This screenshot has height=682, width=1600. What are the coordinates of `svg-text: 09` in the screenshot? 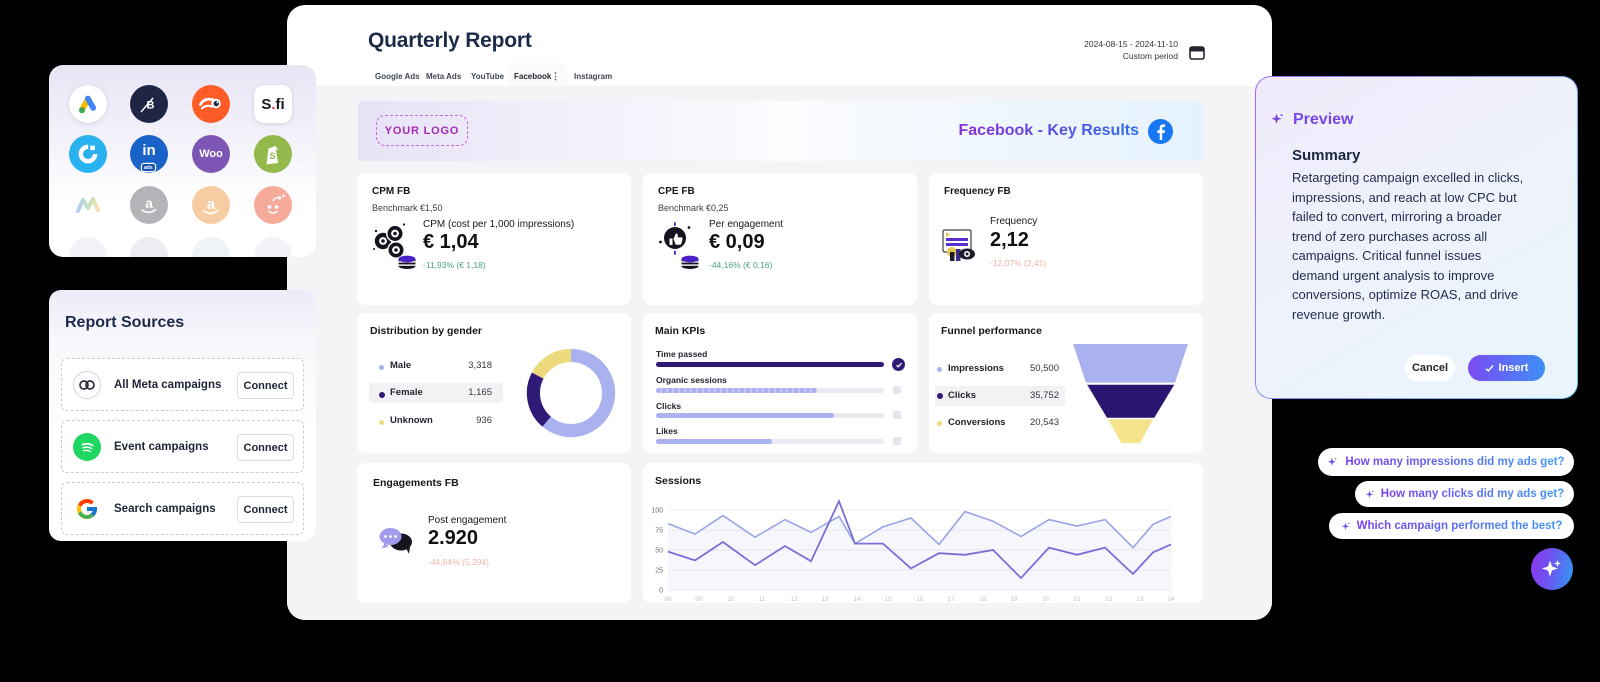 It's located at (699, 599).